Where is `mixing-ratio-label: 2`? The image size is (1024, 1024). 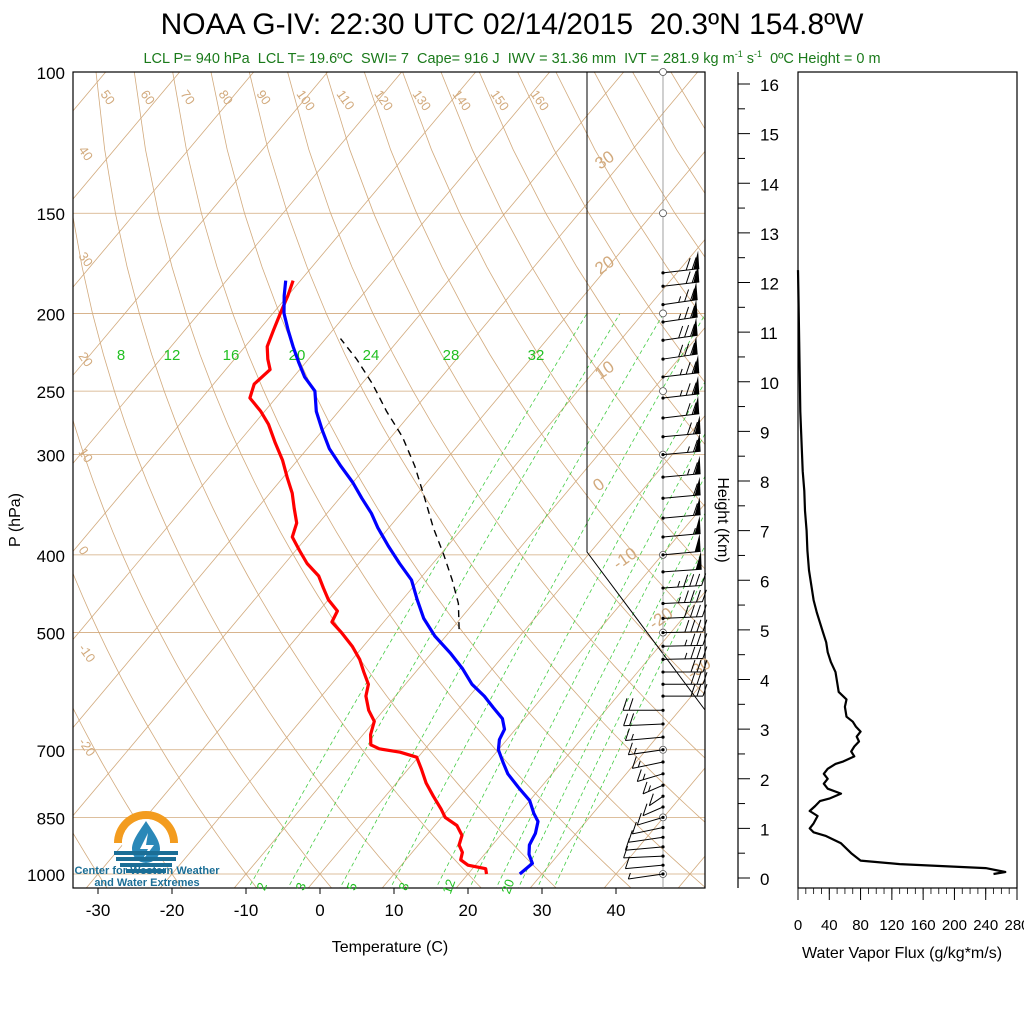
mixing-ratio-label: 2 is located at coordinates (261, 886).